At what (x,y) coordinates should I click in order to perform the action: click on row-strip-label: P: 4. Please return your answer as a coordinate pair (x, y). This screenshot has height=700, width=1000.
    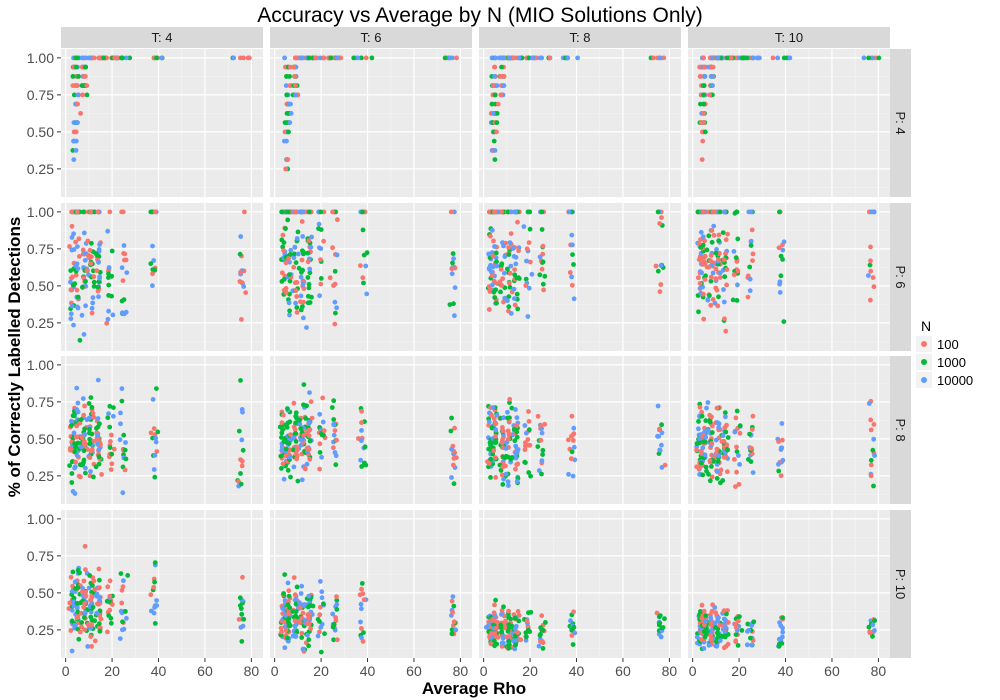
    Looking at the image, I should click on (900, 122).